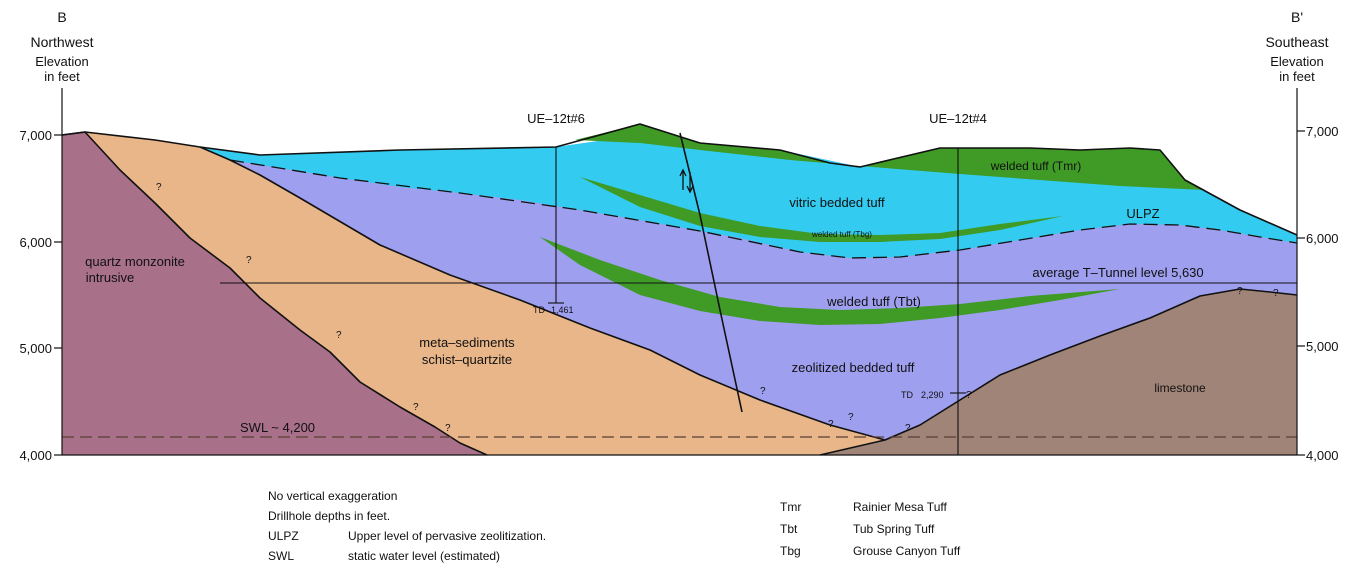  I want to click on legend-item-swl: SWL static water level (estimated), so click(407, 556).